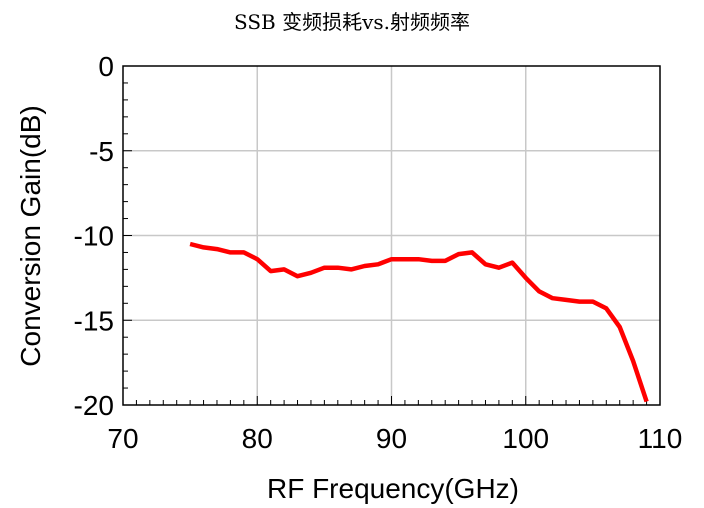  Describe the element at coordinates (94, 320) in the screenshot. I see `y-tick-label: -15` at that location.